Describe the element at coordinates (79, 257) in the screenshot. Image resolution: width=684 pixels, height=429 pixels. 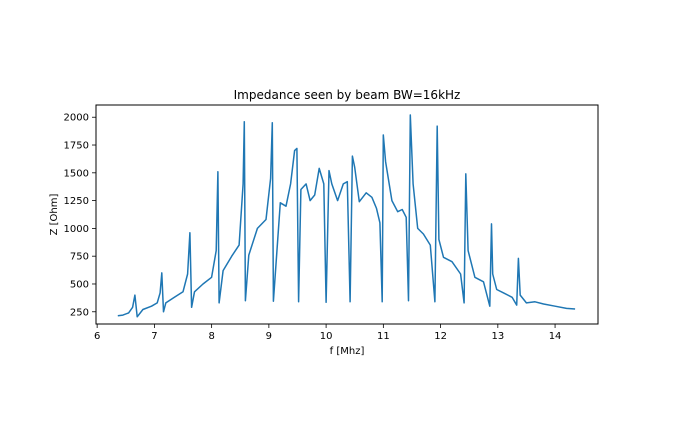
I see `y-tick-label: 750` at that location.